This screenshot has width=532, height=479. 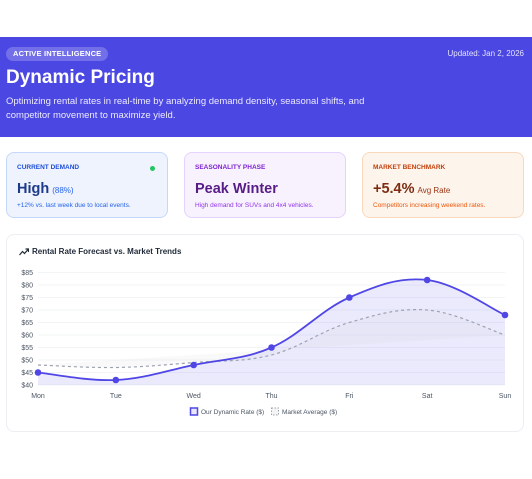 I want to click on legend-swatch-dynamic, so click(x=194, y=411).